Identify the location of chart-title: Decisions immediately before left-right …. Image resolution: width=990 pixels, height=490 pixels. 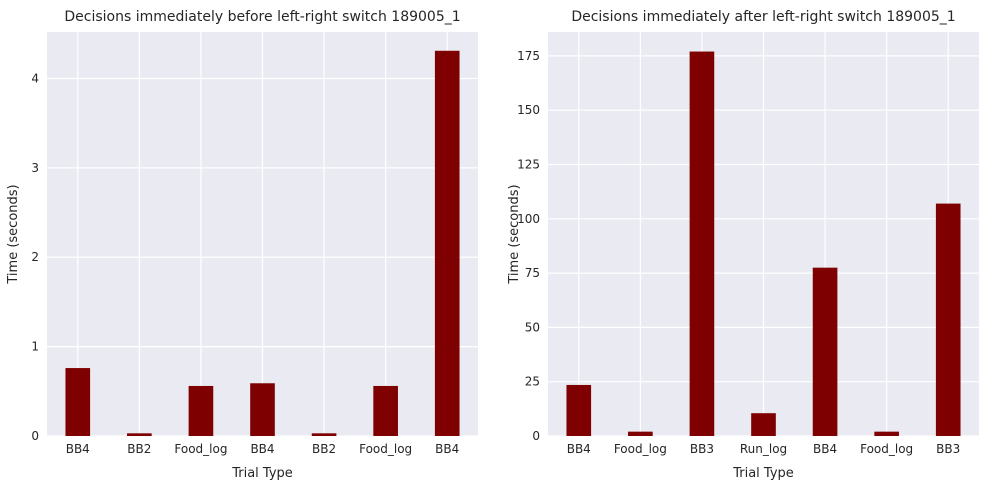
(262, 17).